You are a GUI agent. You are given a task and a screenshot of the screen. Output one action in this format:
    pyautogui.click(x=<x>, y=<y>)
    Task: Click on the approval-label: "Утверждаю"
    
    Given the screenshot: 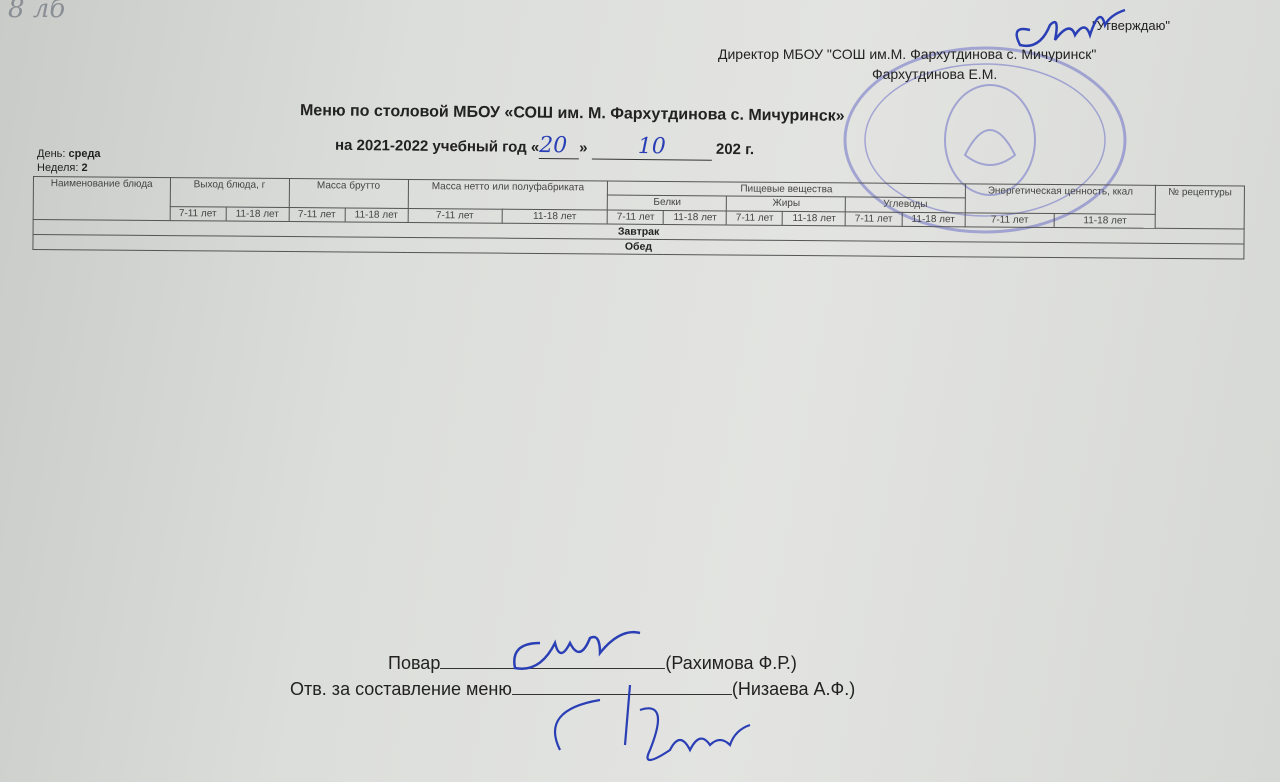 What is the action you would take?
    pyautogui.click(x=1131, y=25)
    